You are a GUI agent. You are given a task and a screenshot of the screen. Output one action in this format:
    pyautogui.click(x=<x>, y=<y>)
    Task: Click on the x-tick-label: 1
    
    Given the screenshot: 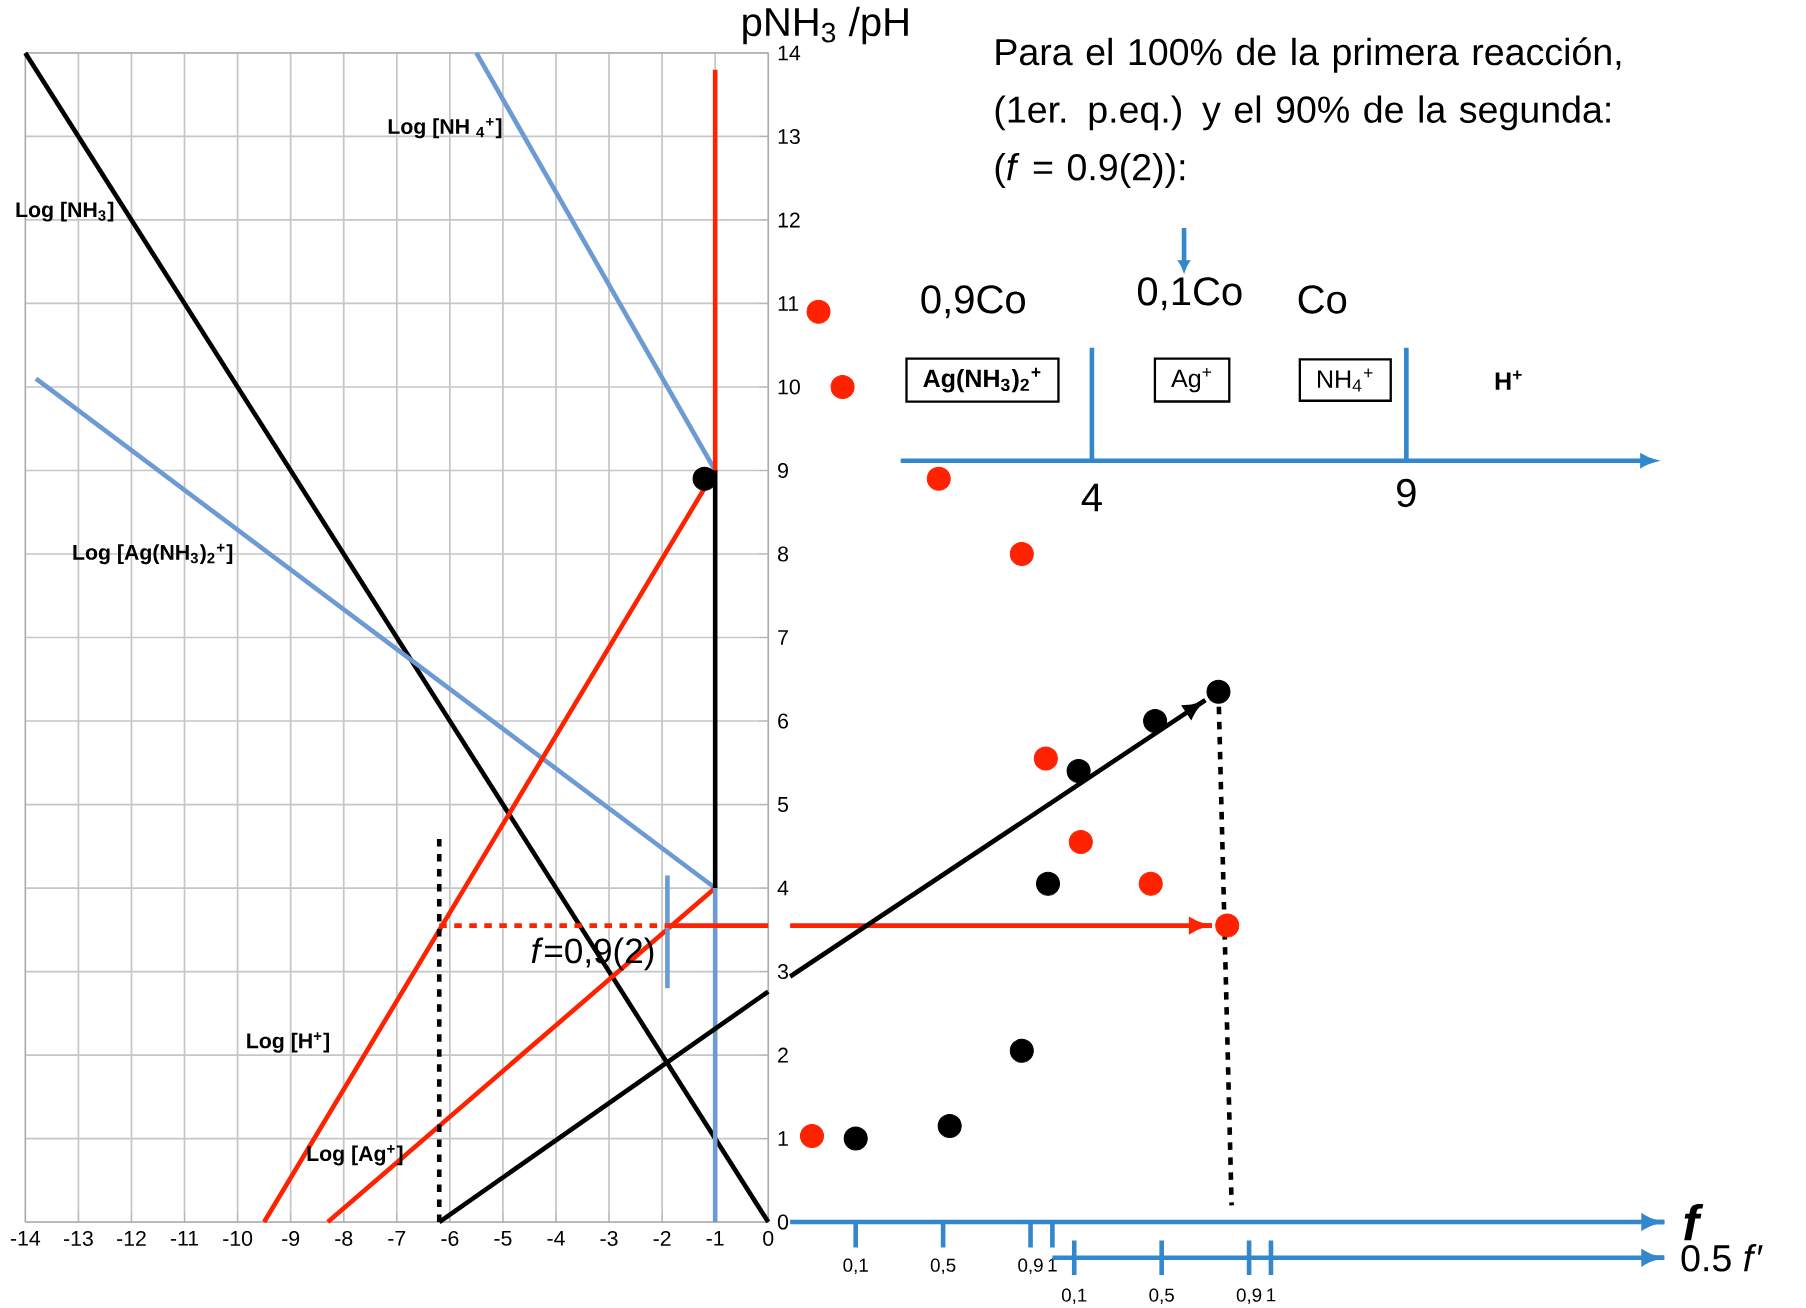 What is the action you would take?
    pyautogui.click(x=1052, y=1265)
    